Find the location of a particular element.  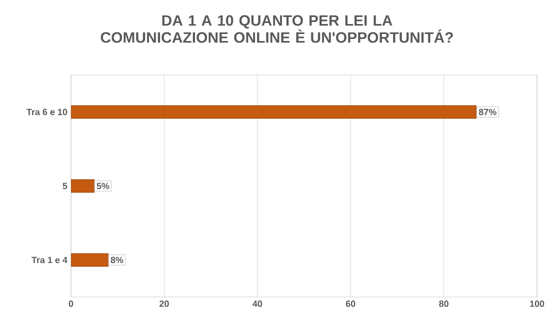

data-label: 87% is located at coordinates (487, 112).